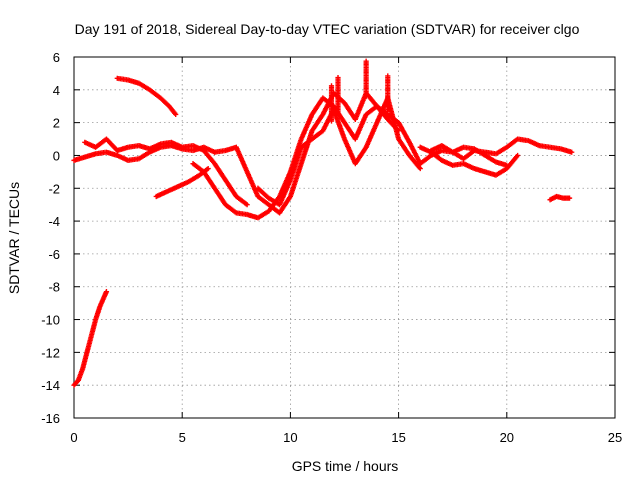 The height and width of the screenshot is (480, 640). What do you see at coordinates (615, 437) in the screenshot?
I see `x-tick-label: 25` at bounding box center [615, 437].